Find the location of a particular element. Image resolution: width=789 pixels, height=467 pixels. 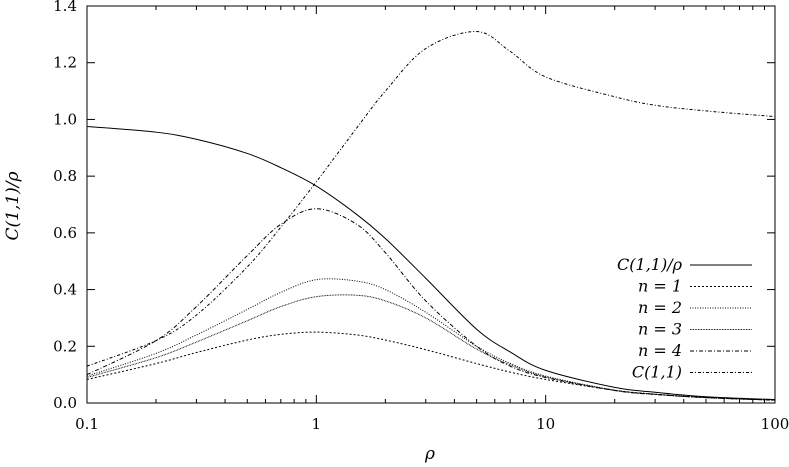

legend-label-2: n = 1 is located at coordinates (660, 286).